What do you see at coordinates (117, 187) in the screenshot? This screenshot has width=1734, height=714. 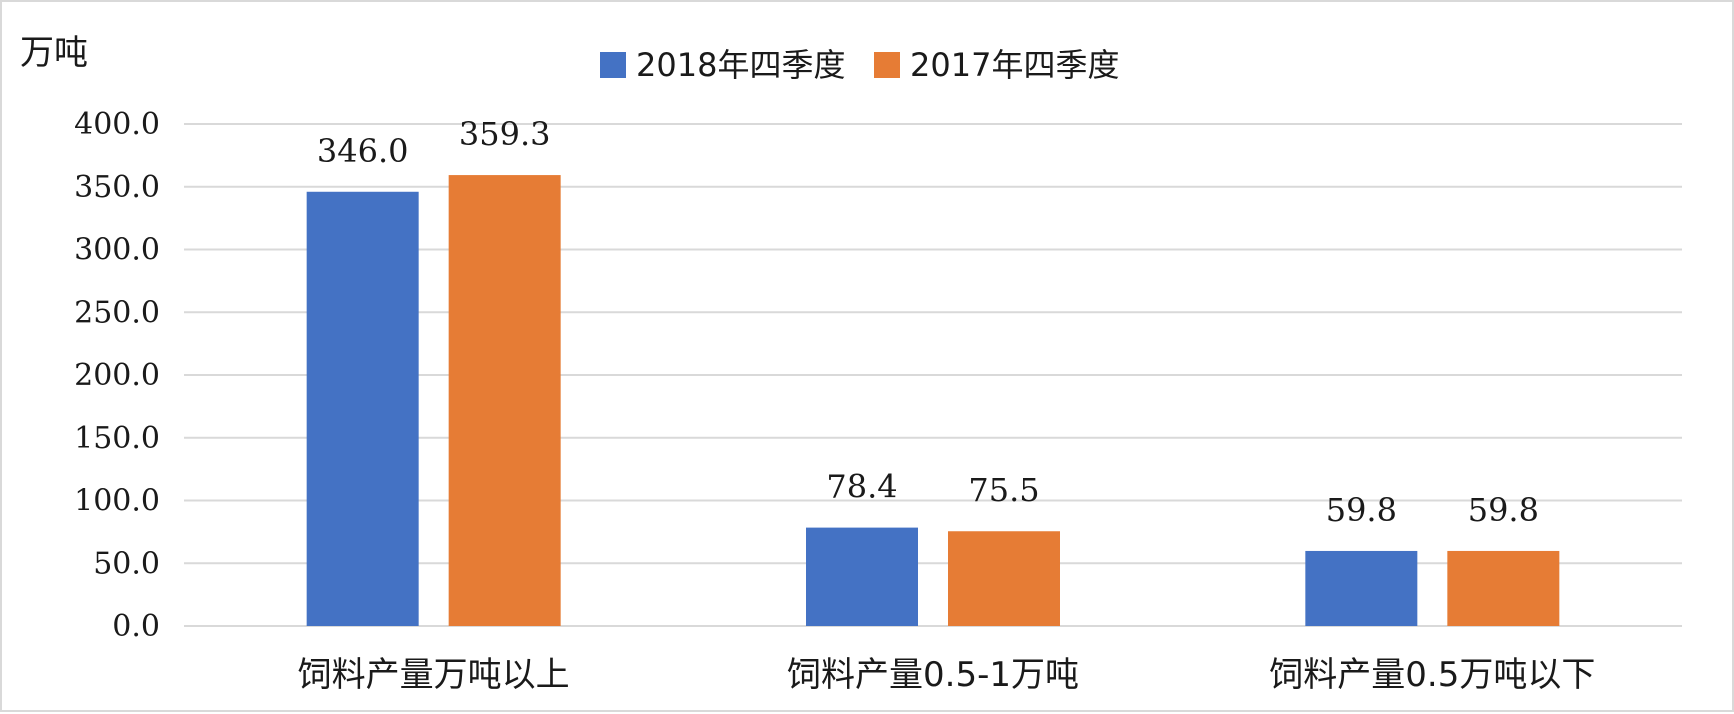 I see `y-tick-label: 350.0` at bounding box center [117, 187].